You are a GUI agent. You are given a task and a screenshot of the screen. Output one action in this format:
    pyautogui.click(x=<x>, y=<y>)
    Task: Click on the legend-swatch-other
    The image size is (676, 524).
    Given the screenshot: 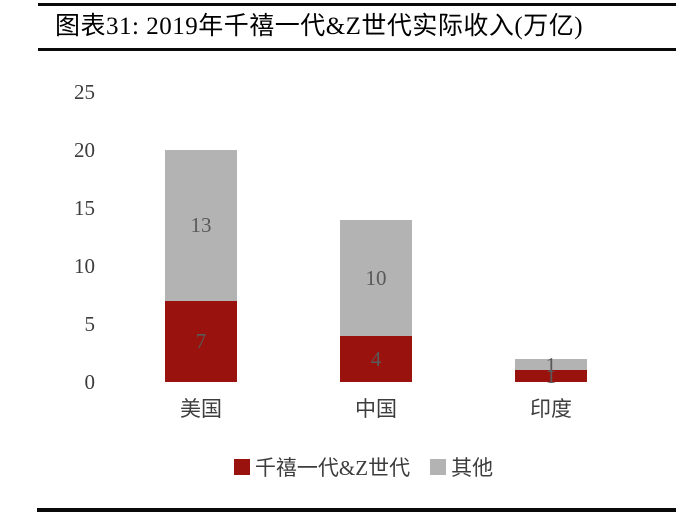 What is the action you would take?
    pyautogui.click(x=438, y=467)
    